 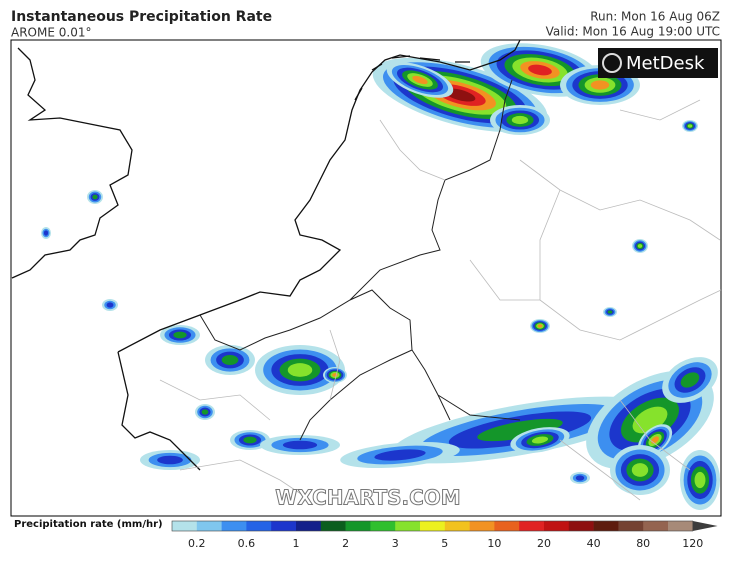 I want to click on colorbar-tick-label: 40, so click(x=594, y=543).